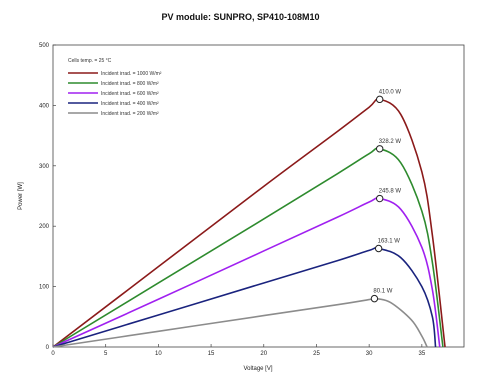  I want to click on legend-entry: Incident irrad. = 600 W/m², so click(130, 94).